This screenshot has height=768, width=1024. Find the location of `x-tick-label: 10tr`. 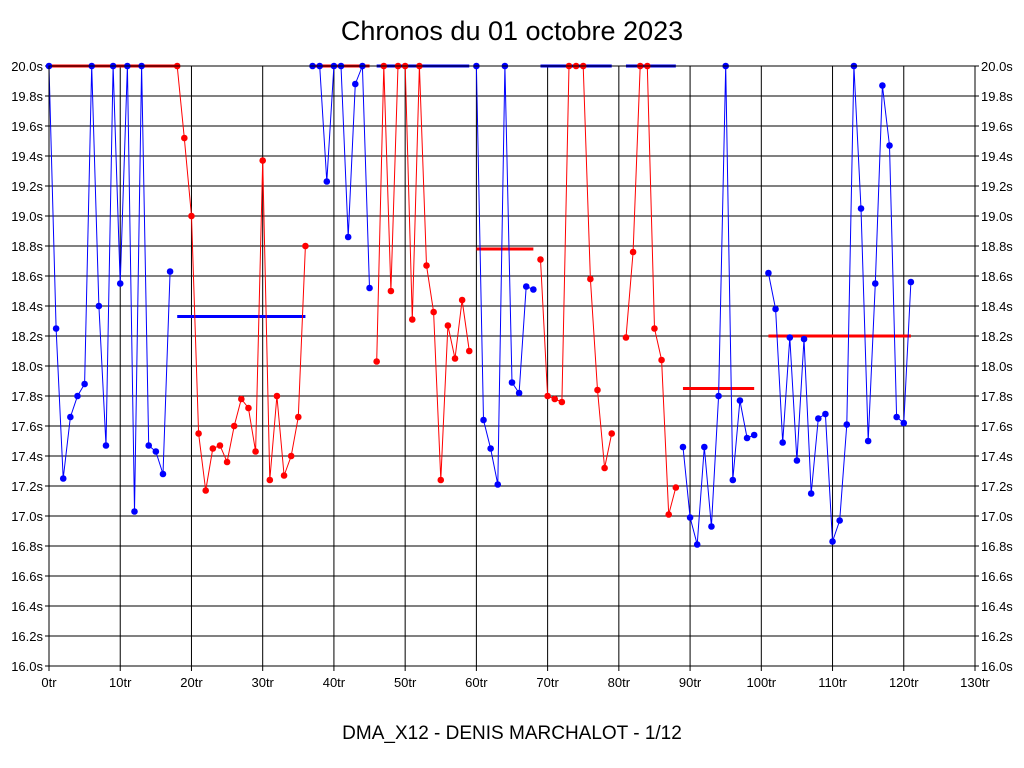

x-tick-label: 10tr is located at coordinates (120, 682).